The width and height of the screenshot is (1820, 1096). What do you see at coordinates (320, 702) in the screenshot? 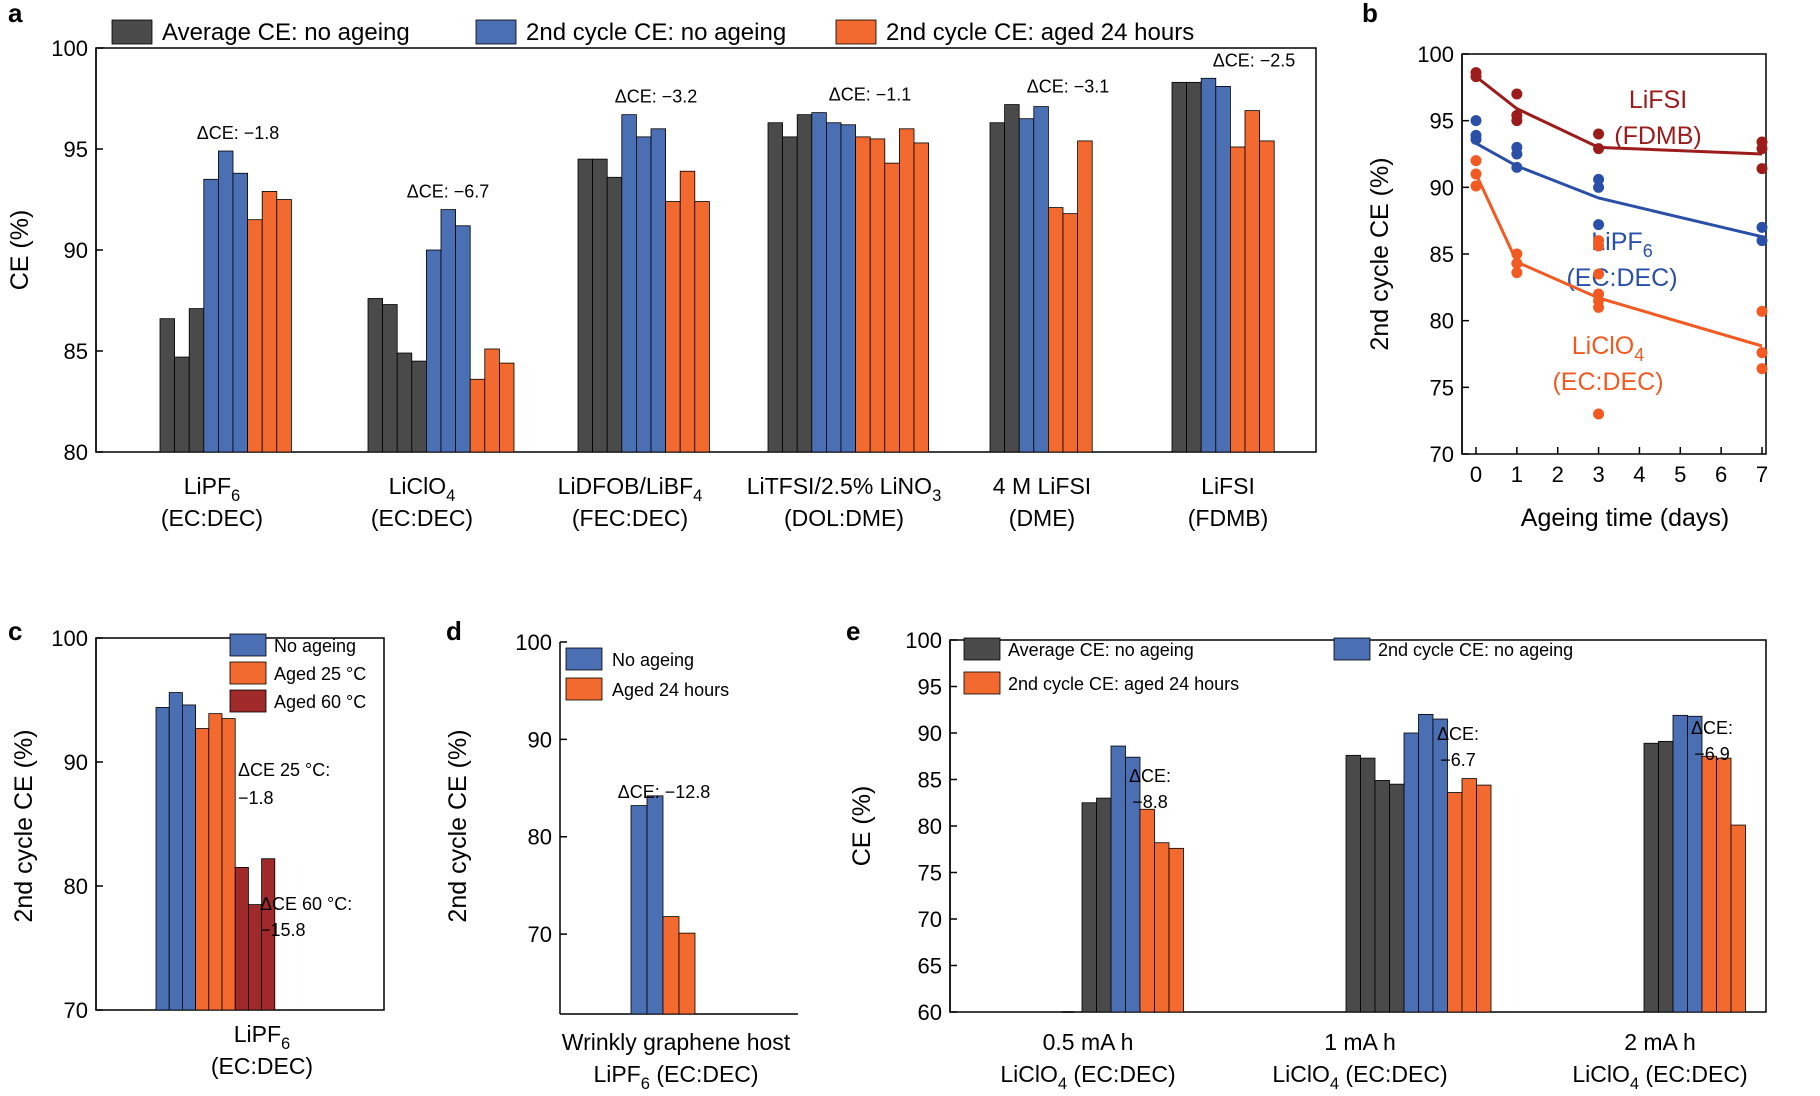
I see `panel-c-legend-label: Aged 60 °C` at bounding box center [320, 702].